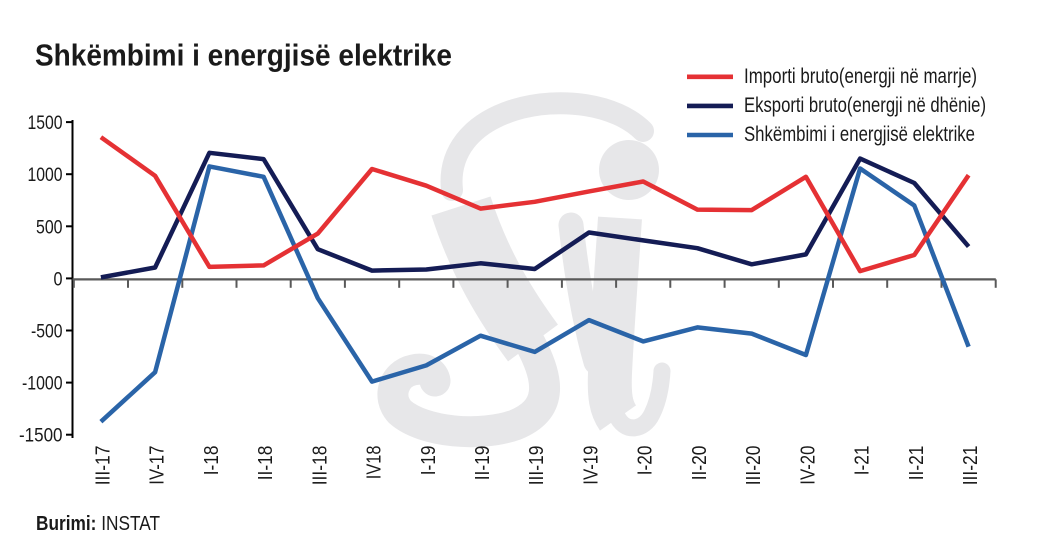 This screenshot has width=1043, height=555. Describe the element at coordinates (700, 463) in the screenshot. I see `svg-text: II-20` at that location.